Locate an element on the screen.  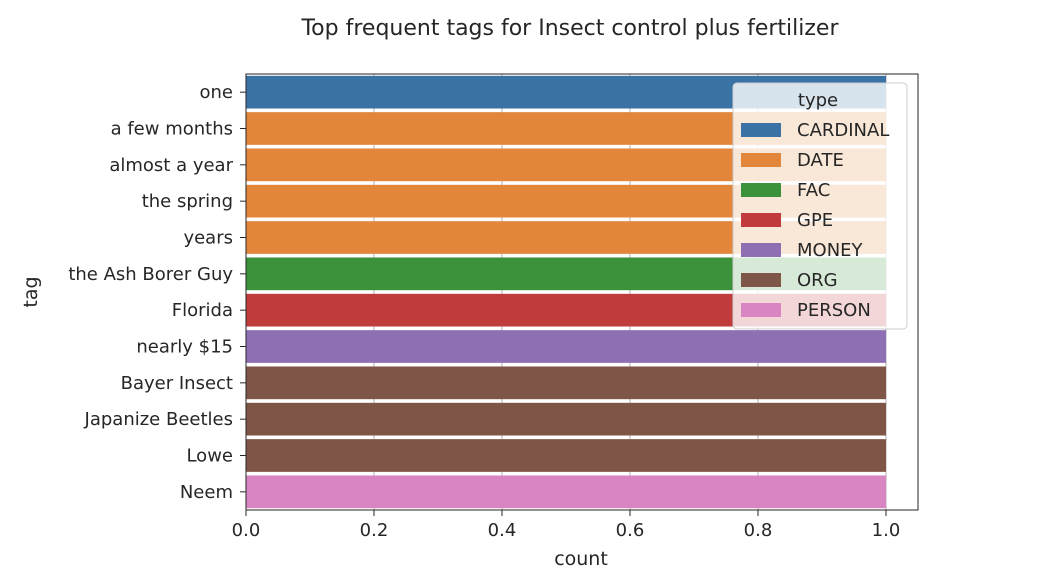
legend-swatch-cardinal is located at coordinates (761, 130).